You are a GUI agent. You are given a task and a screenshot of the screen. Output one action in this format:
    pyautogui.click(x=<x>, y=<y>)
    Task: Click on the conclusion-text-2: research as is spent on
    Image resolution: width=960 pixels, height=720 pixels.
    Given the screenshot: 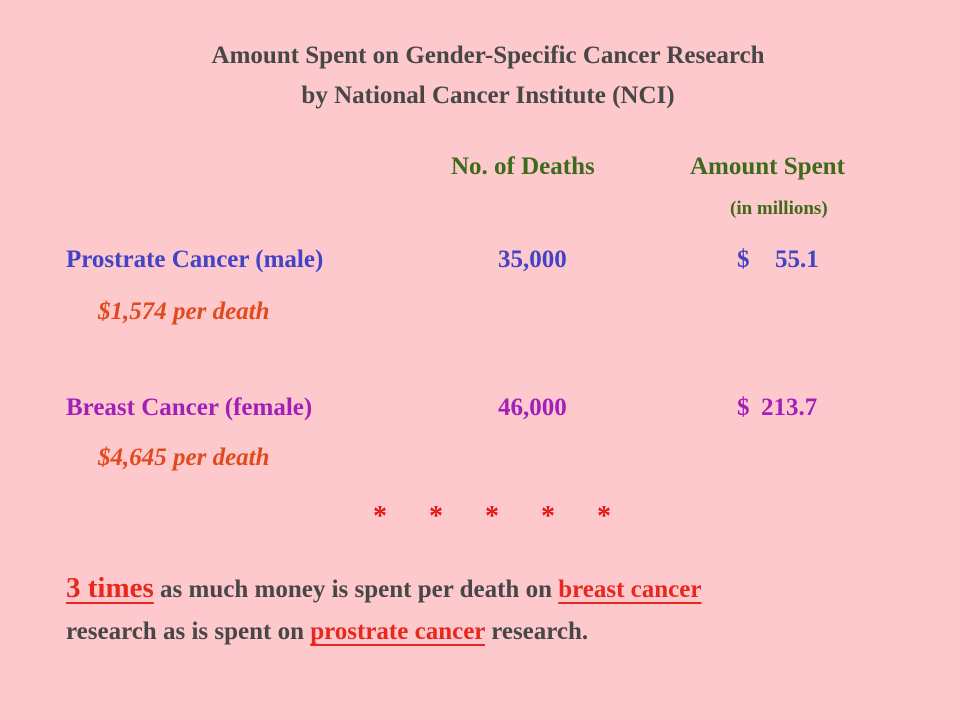 What is the action you would take?
    pyautogui.click(x=185, y=631)
    